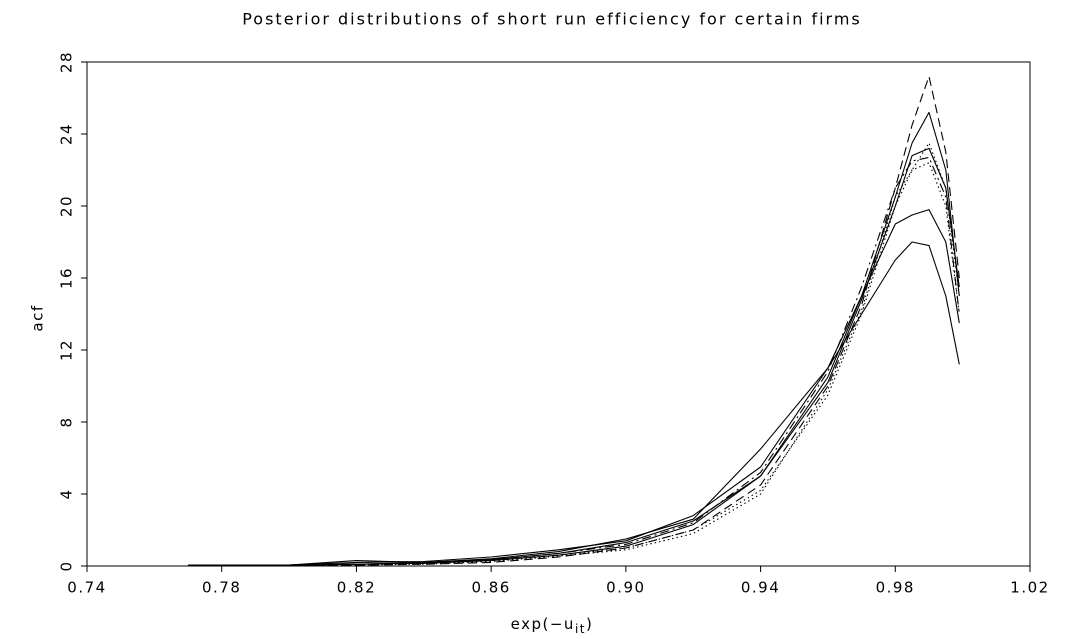 This screenshot has width=1066, height=639. Describe the element at coordinates (38, 317) in the screenshot. I see `y-axis-label: acf` at that location.